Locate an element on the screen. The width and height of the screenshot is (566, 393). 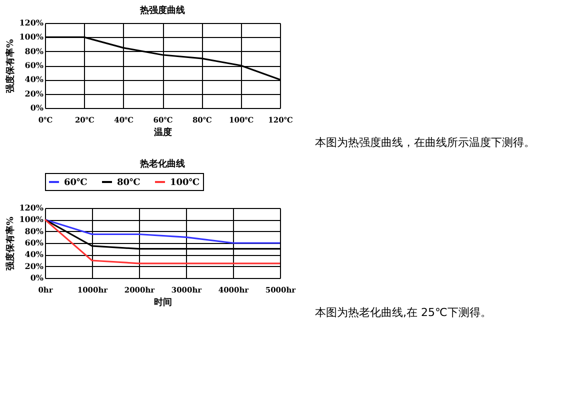
legend-label: 60℃ is located at coordinates (76, 183).